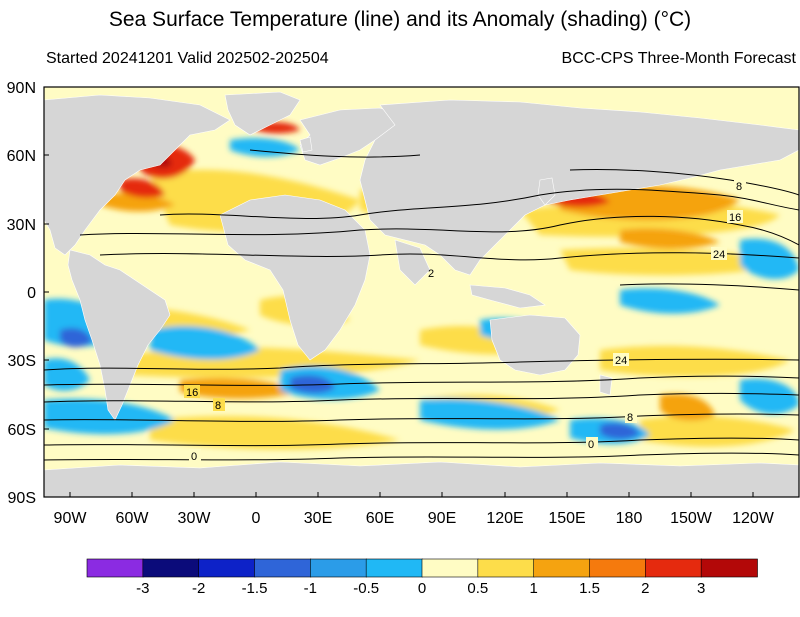 This screenshot has width=800, height=617. Describe the element at coordinates (21, 88) in the screenshot. I see `lat-label: 90N` at that location.